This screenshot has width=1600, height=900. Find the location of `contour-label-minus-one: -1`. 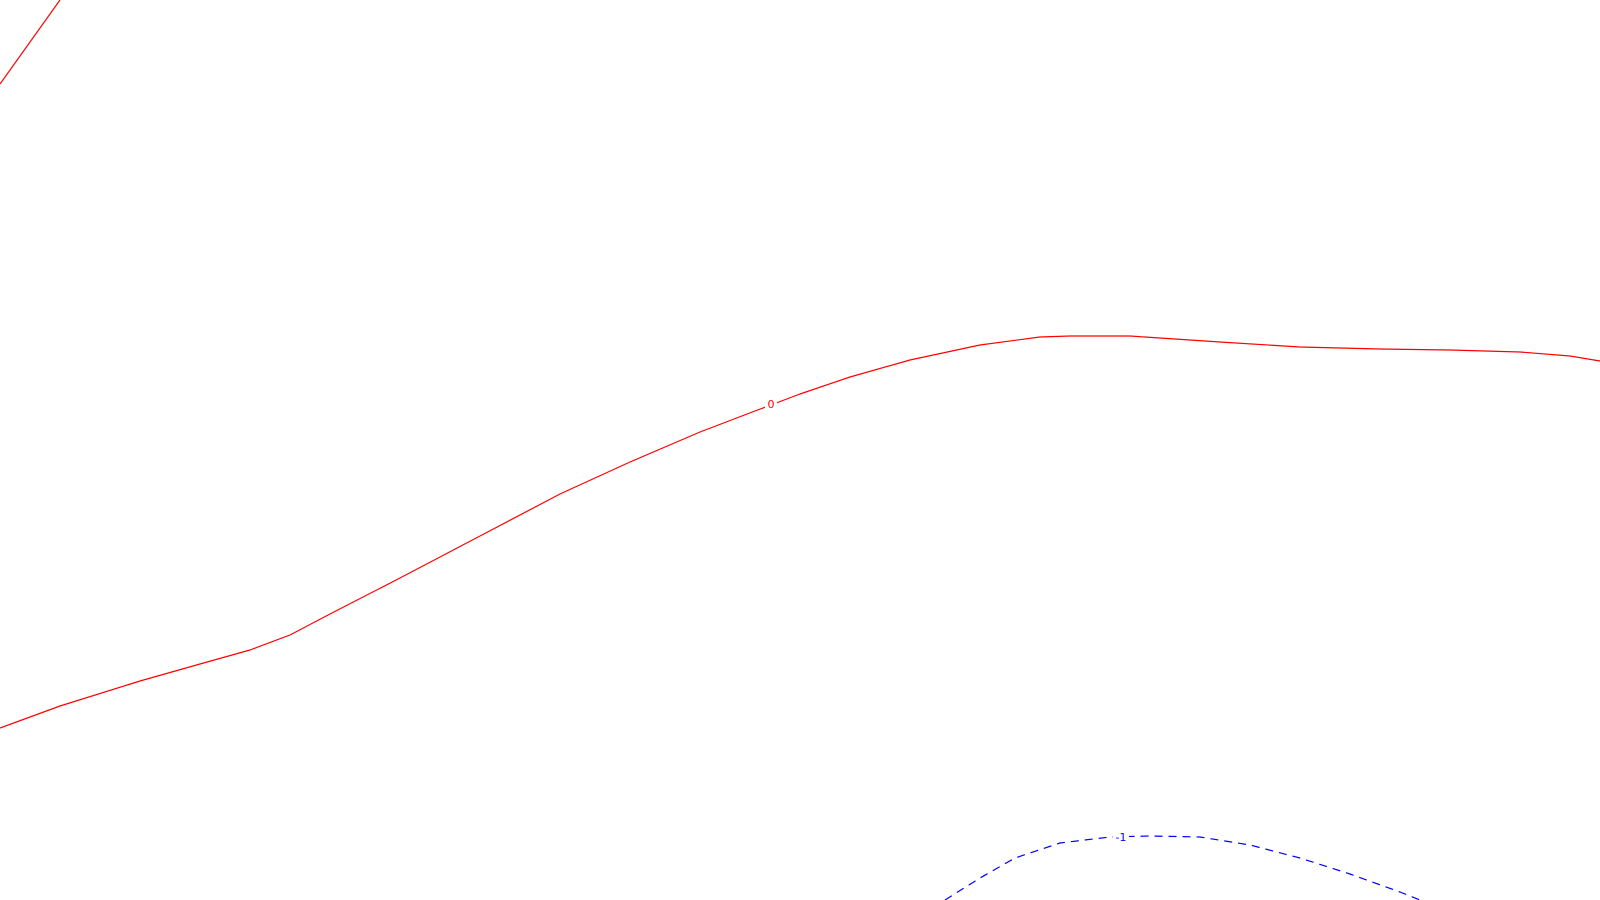

contour-label-minus-one: -1 is located at coordinates (1121, 837).